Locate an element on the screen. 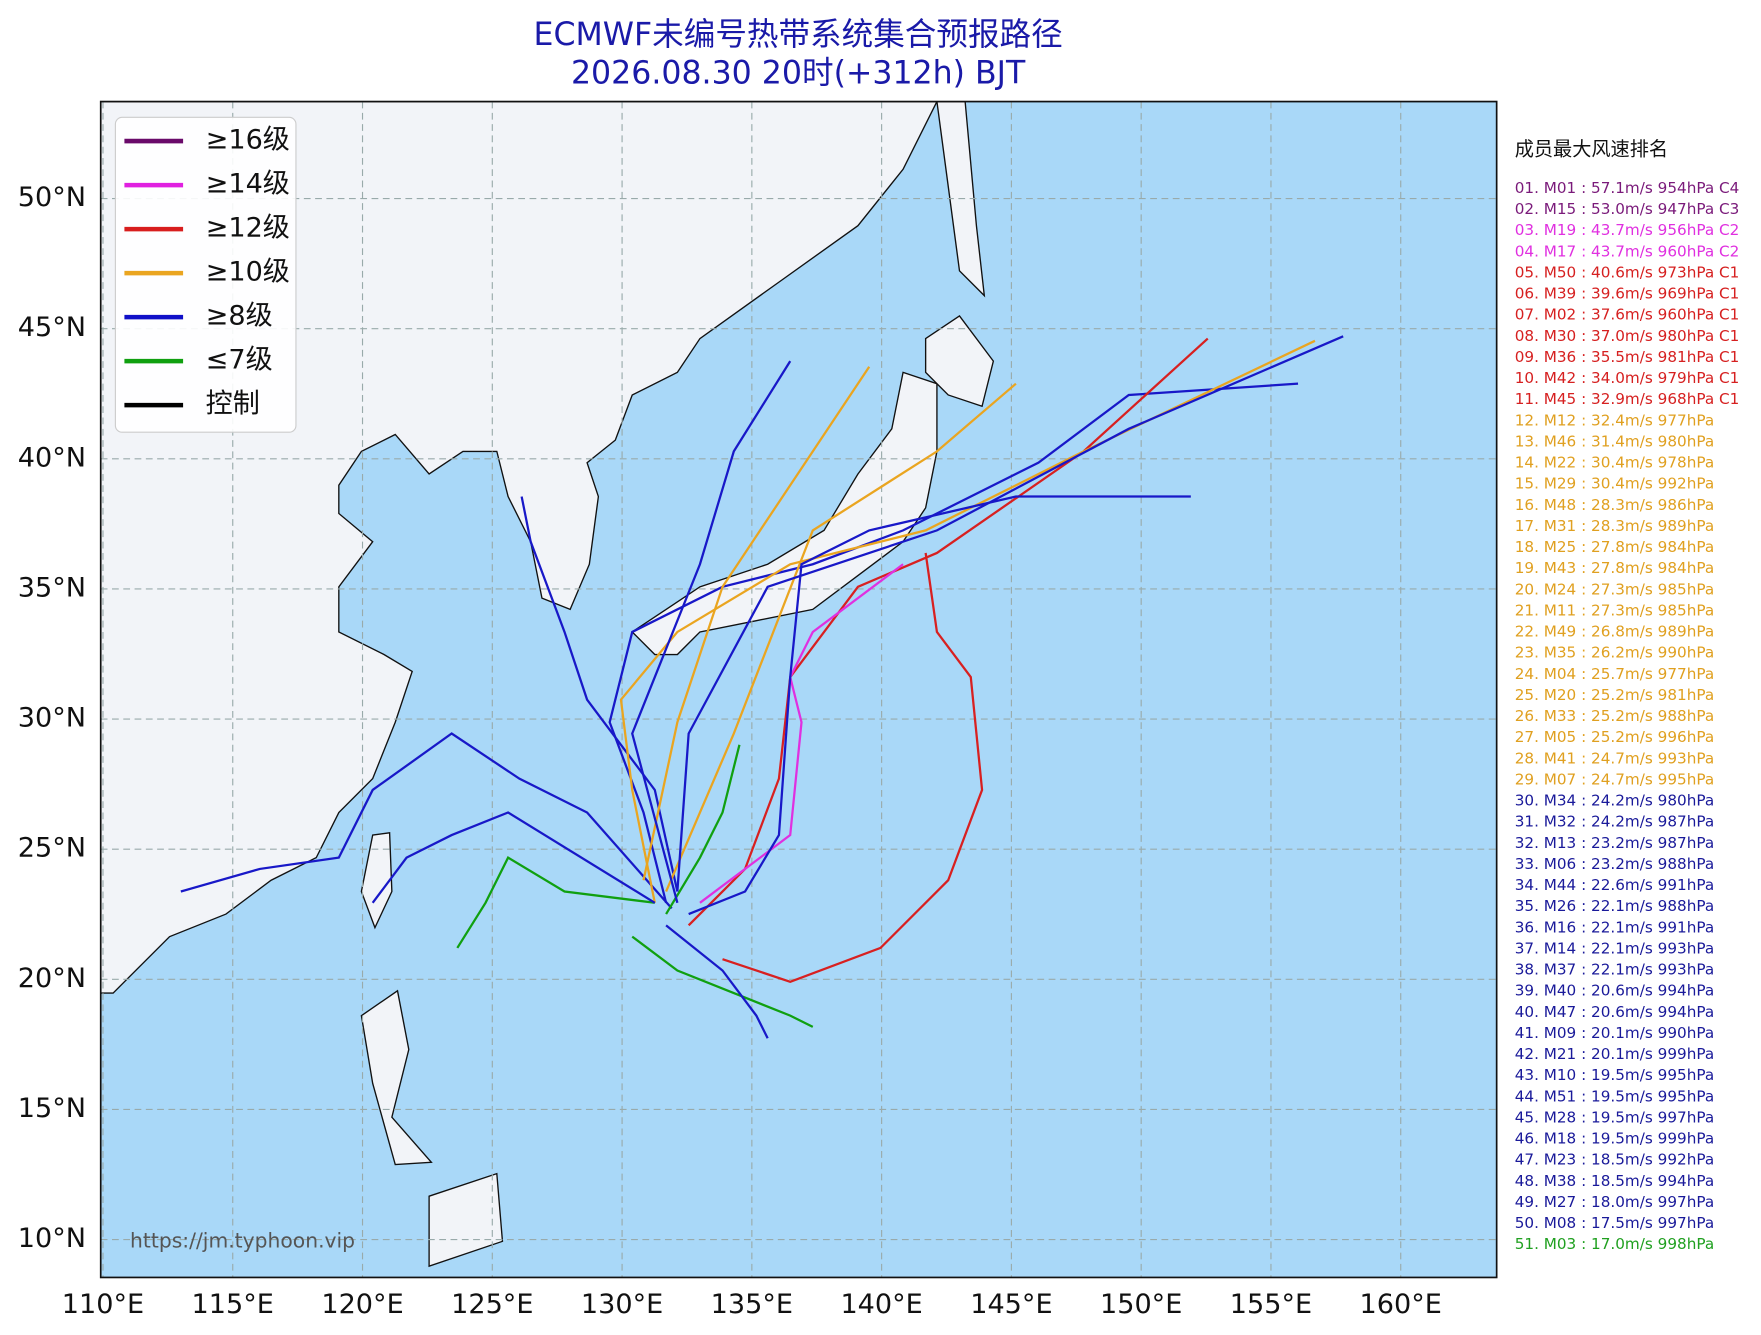 Image resolution: width=1761 pixels, height=1335 pixels. lon-label: 125°E is located at coordinates (492, 1304).